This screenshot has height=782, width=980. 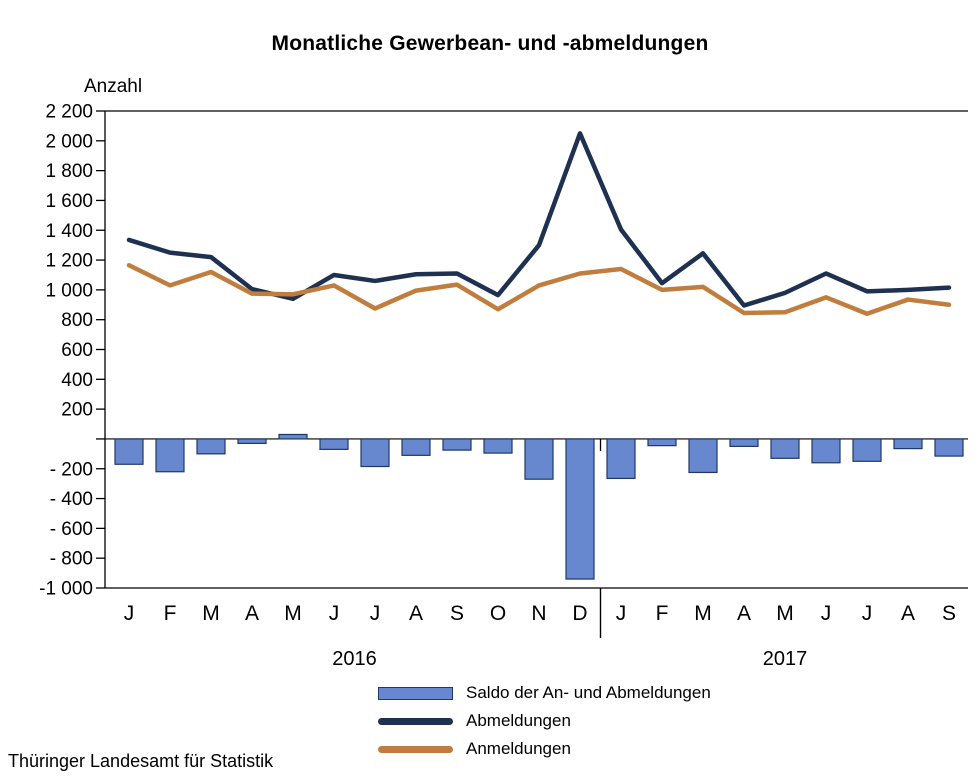 I want to click on legend-label-abmeldungen: Abmeldungen, so click(x=518, y=720).